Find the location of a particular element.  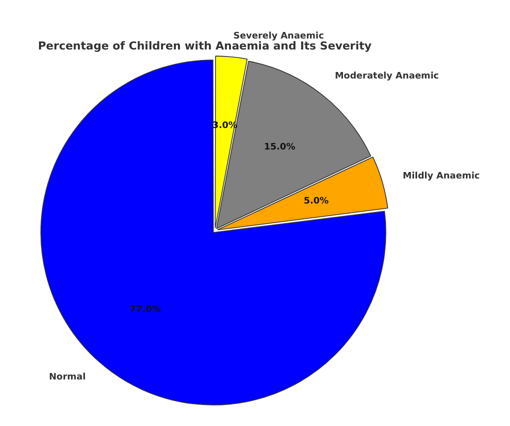

data-label: 5.0% is located at coordinates (316, 201).